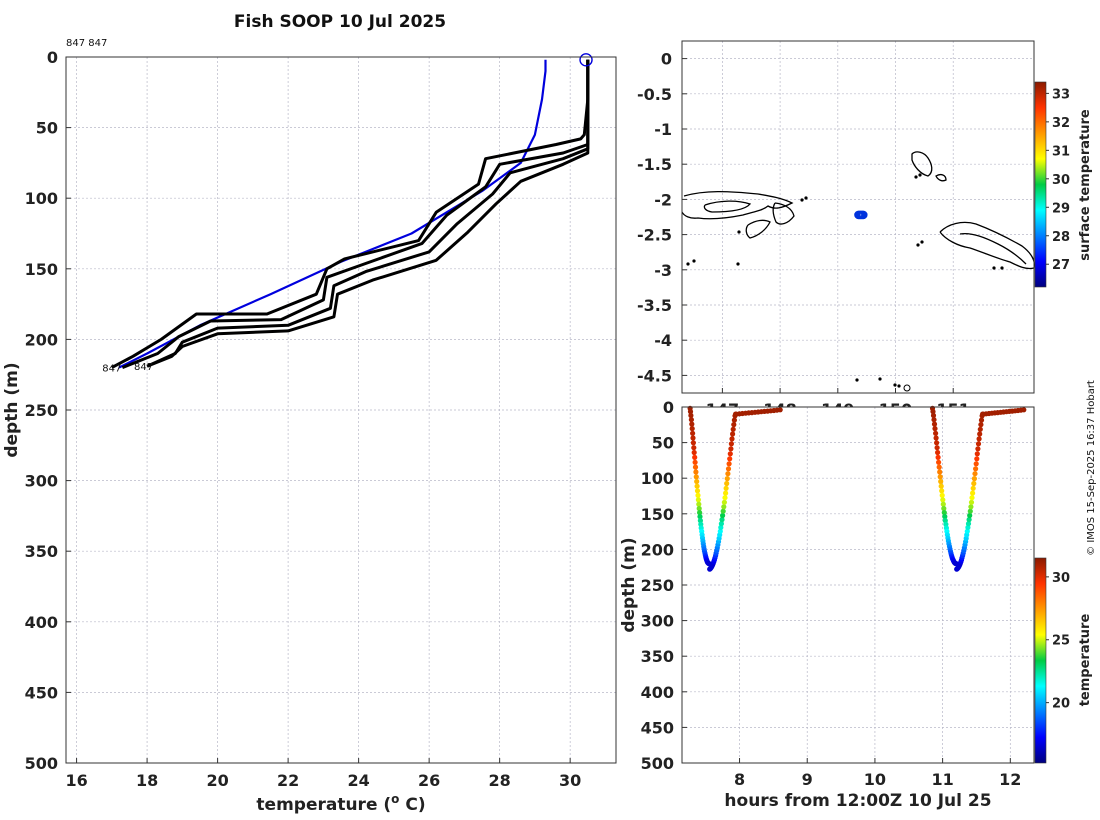 Image resolution: width=1100 pixels, height=820 pixels. I want to click on x-label-main: temperature (, so click(323, 805).